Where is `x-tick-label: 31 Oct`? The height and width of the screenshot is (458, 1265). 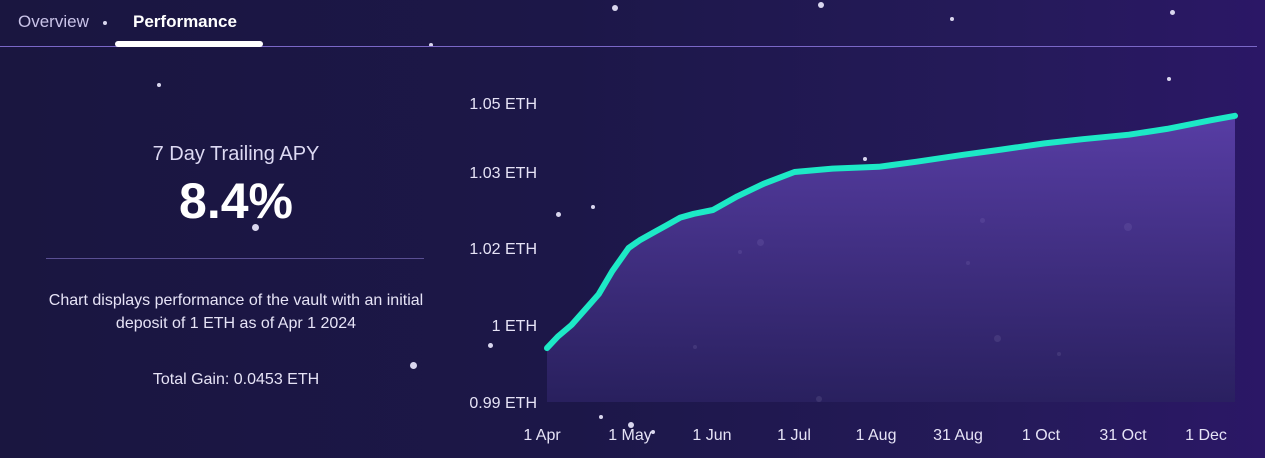
x-tick-label: 31 Oct is located at coordinates (1123, 435).